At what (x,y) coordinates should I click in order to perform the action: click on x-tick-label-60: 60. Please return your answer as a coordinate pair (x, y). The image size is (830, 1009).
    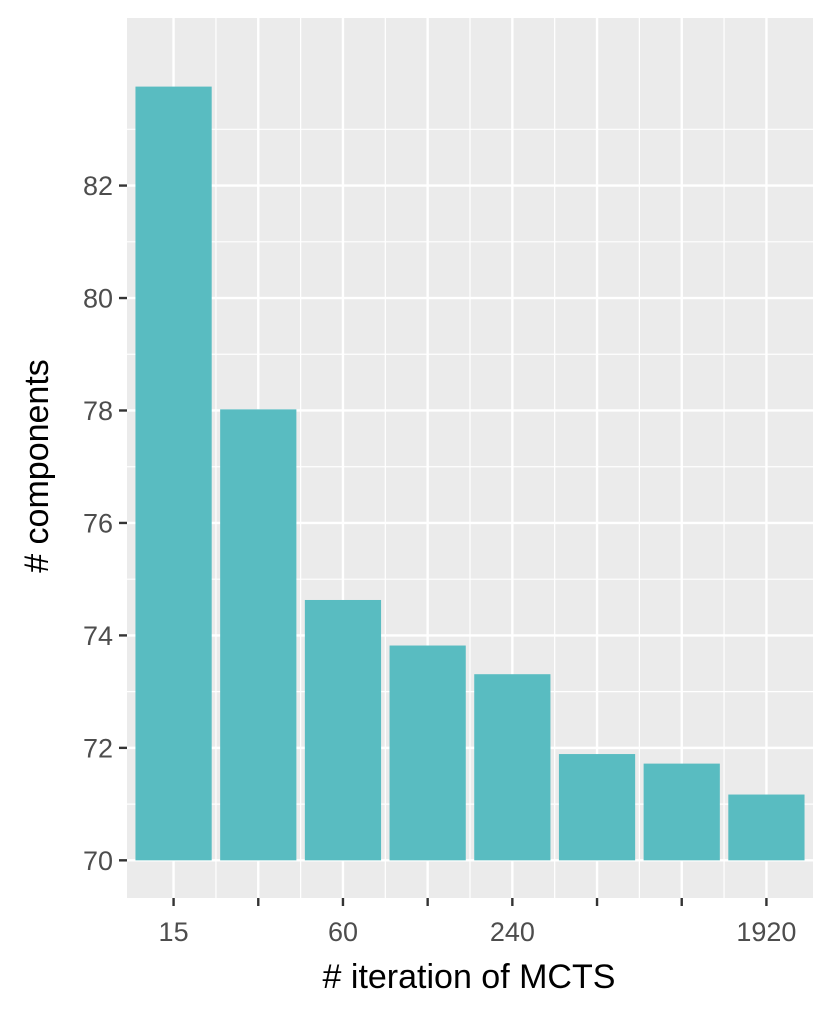
    Looking at the image, I should click on (343, 932).